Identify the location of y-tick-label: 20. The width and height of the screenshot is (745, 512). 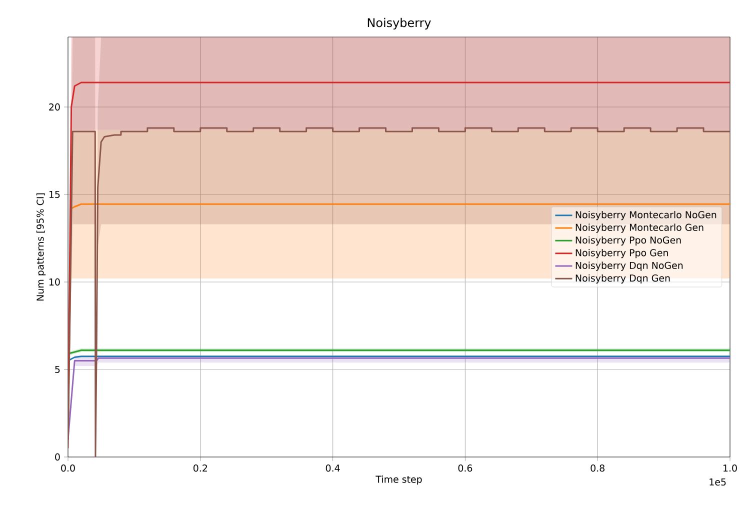
(54, 107).